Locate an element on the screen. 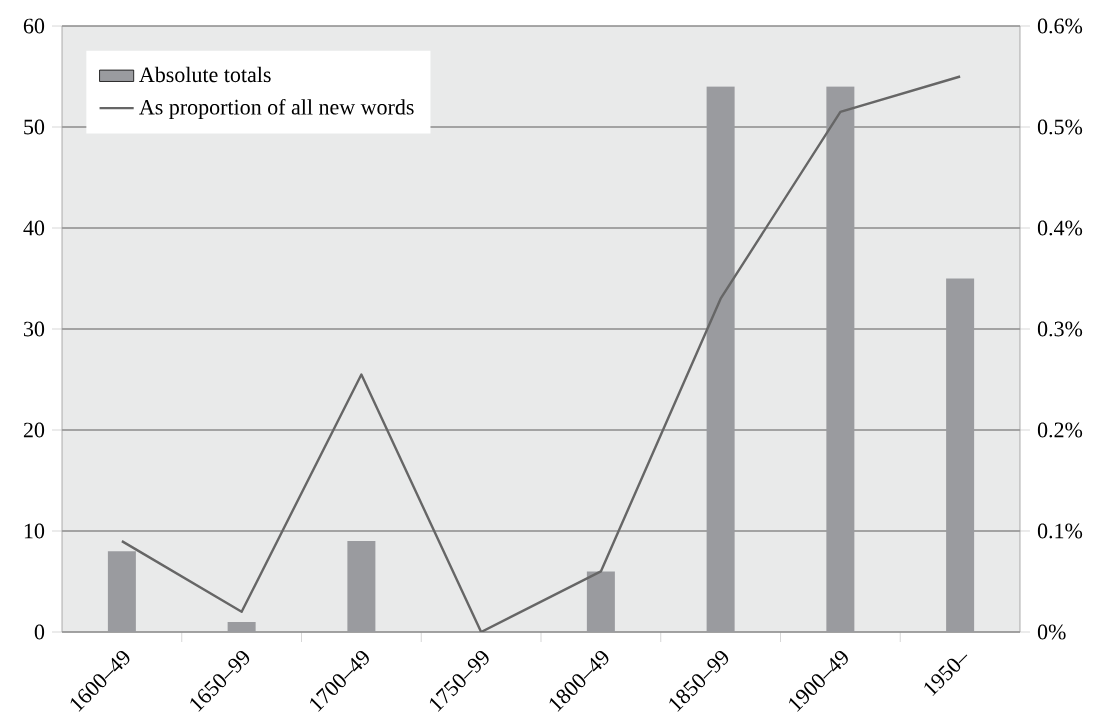  y2-tick-label: 0.6% is located at coordinates (1060, 26).